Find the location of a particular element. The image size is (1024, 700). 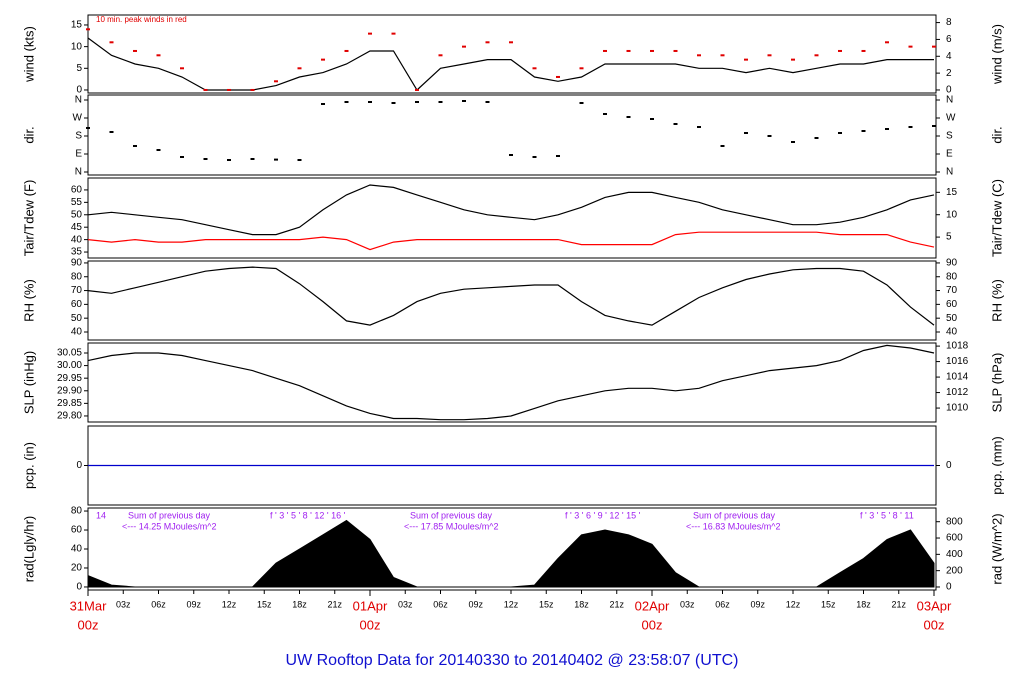

y-tick-label: 20 is located at coordinates (77, 568).